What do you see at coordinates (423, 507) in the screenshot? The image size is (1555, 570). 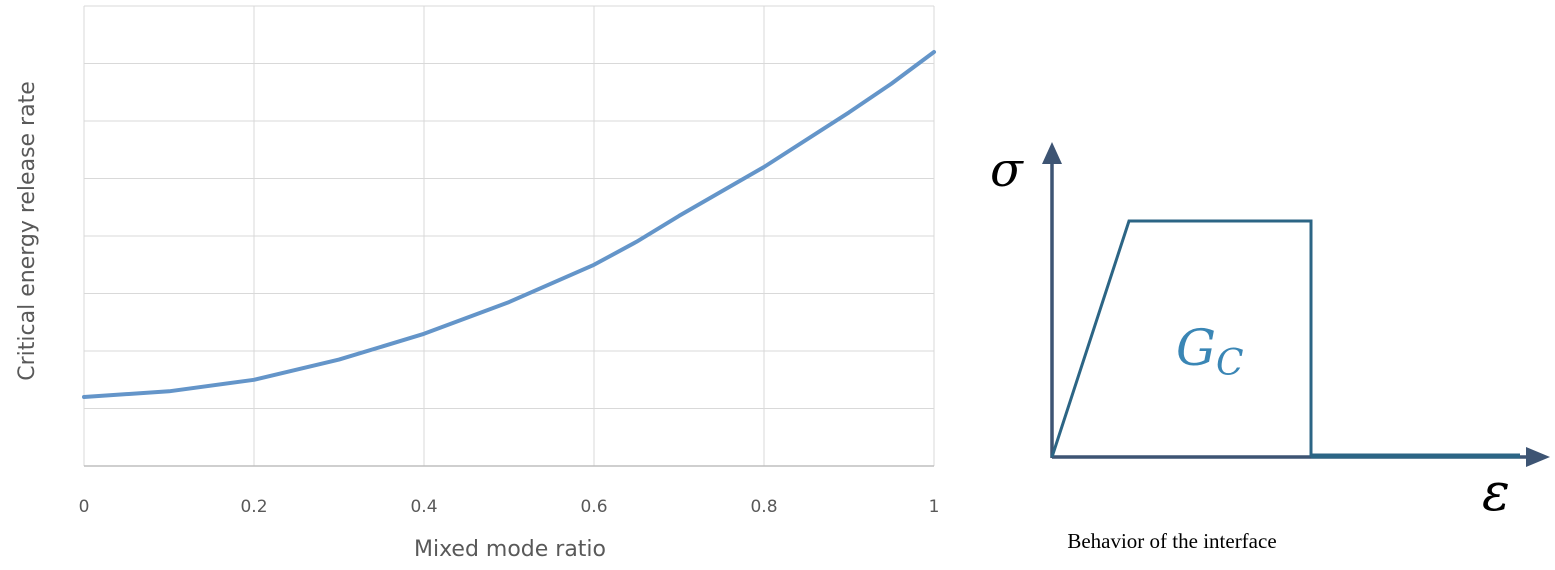 I see `x-tick-label: 0.4` at bounding box center [423, 507].